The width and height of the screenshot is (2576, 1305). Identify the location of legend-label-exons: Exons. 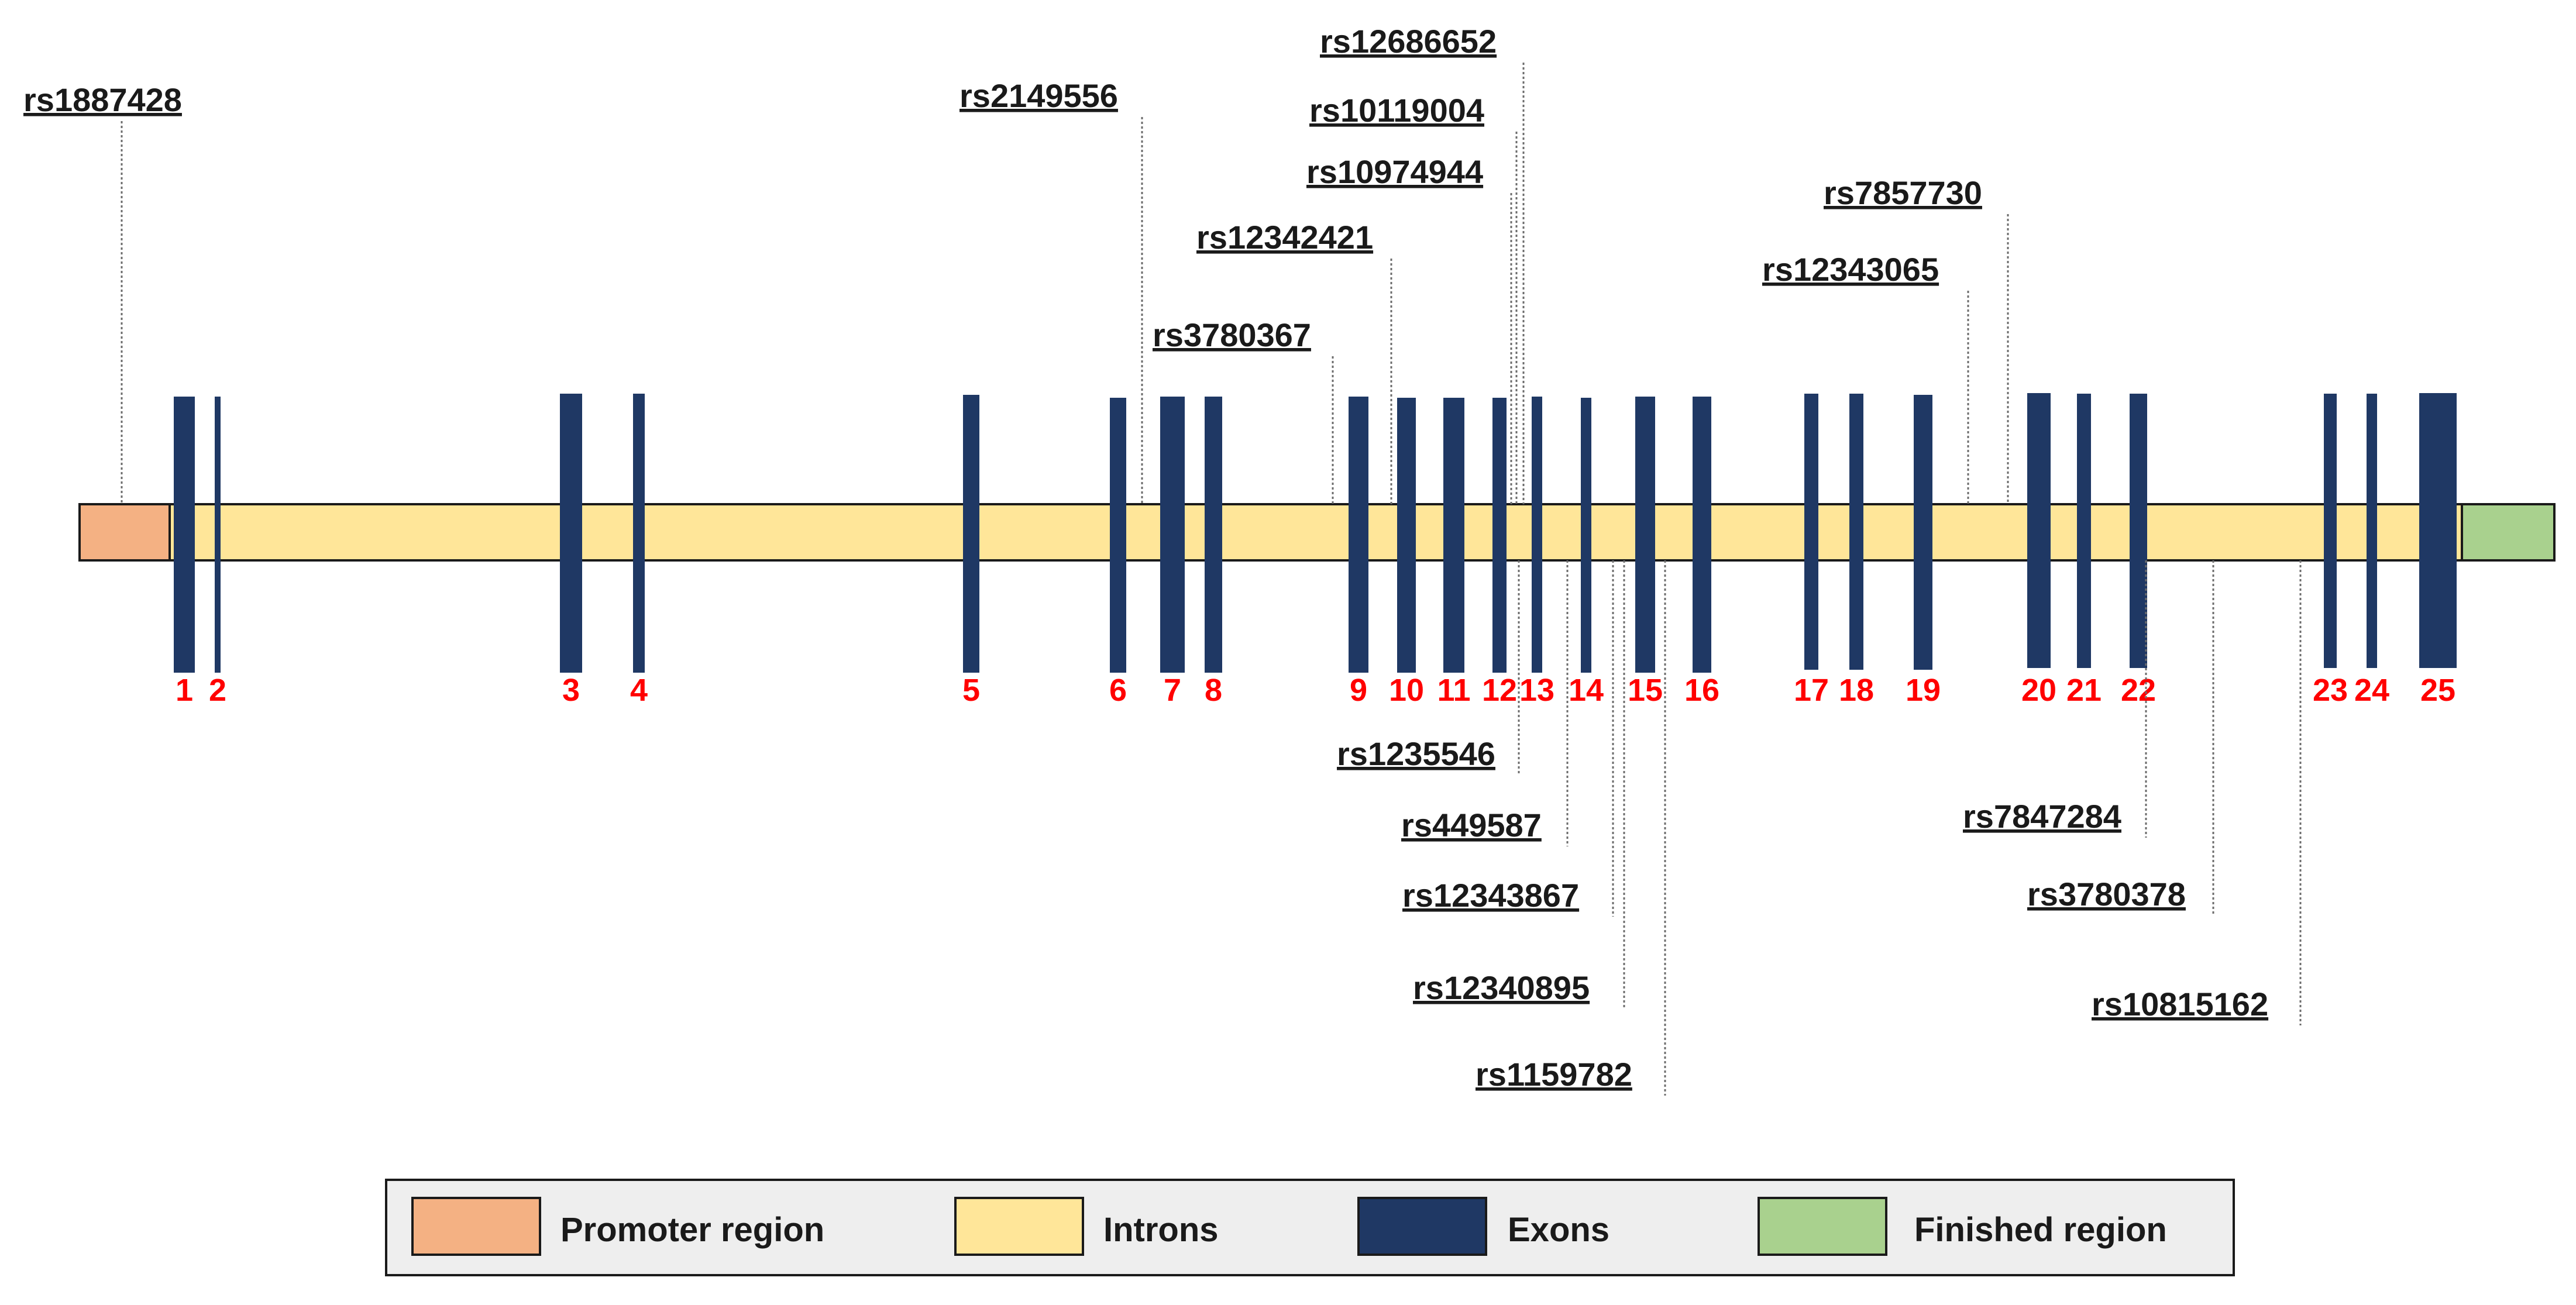
(1559, 1230).